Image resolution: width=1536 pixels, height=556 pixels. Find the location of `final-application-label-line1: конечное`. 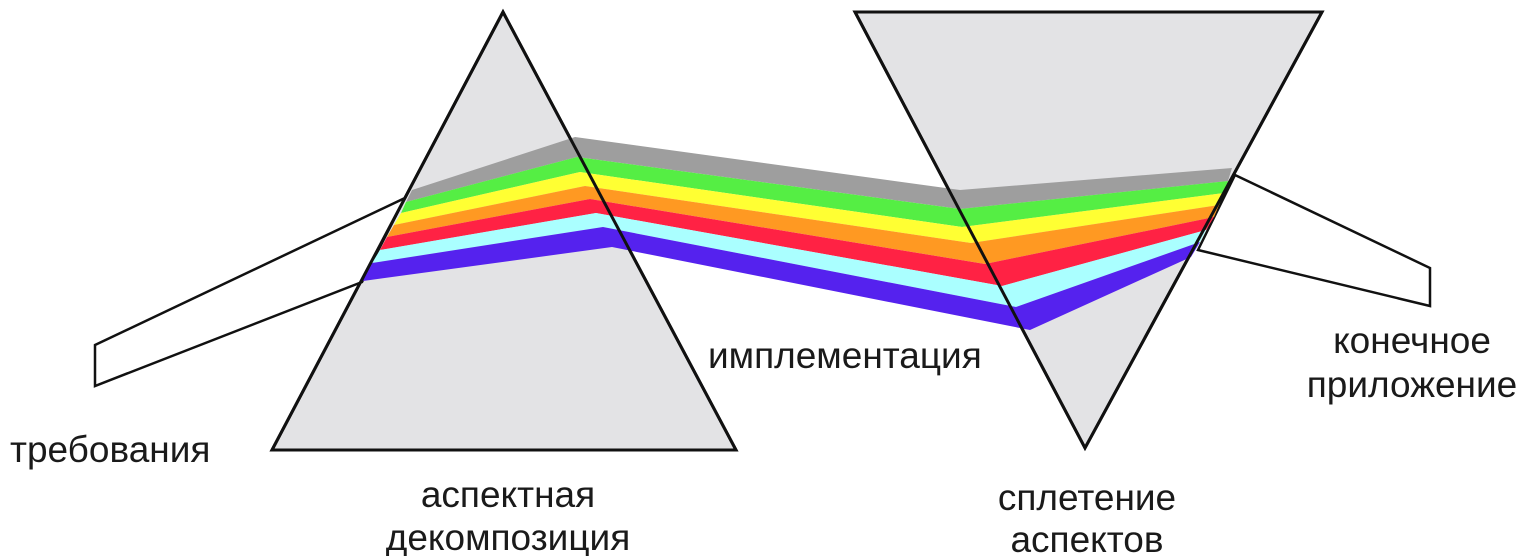

final-application-label-line1: конечное is located at coordinates (1412, 340).